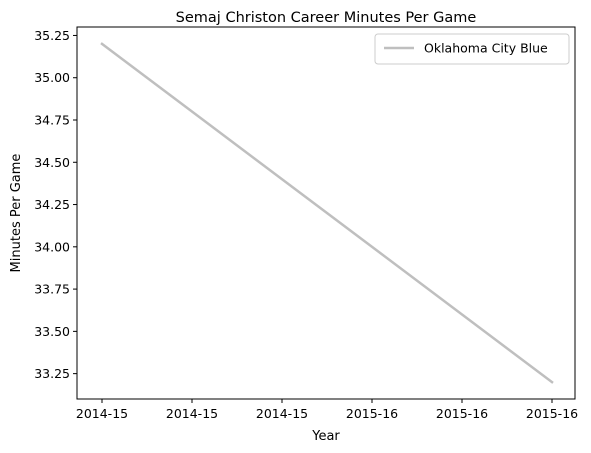 Image resolution: width=591 pixels, height=453 pixels. I want to click on x-axis-label: Year, so click(325, 436).